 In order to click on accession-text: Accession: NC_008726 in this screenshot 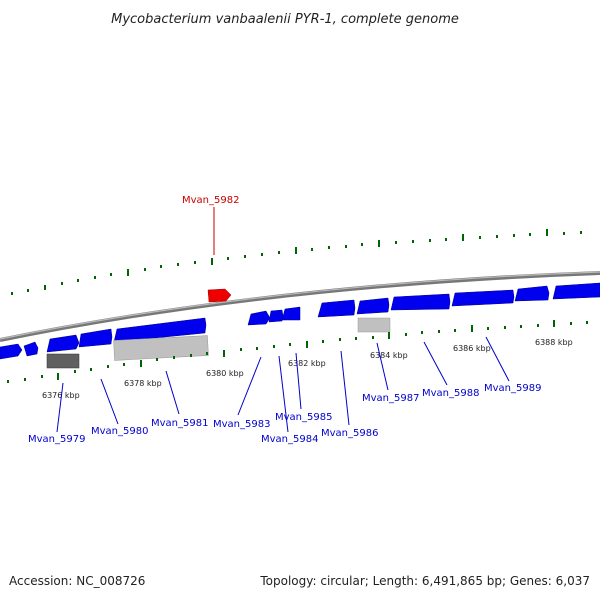, I will do `click(77, 581)`.